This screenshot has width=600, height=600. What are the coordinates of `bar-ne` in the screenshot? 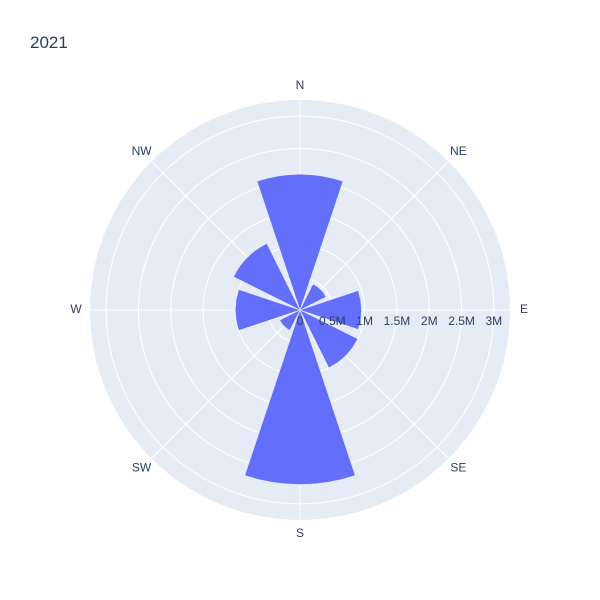 It's located at (313, 297).